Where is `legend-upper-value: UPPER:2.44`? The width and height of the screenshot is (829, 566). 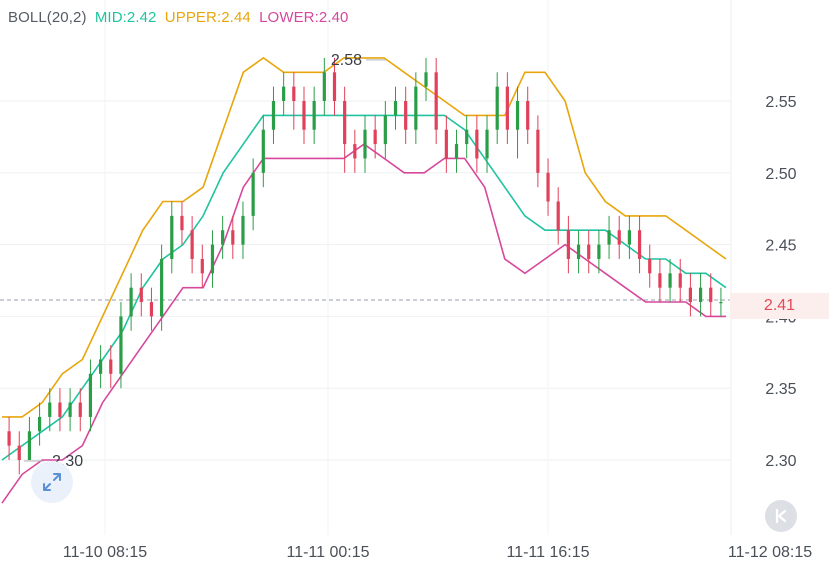 legend-upper-value: UPPER:2.44 is located at coordinates (207, 17).